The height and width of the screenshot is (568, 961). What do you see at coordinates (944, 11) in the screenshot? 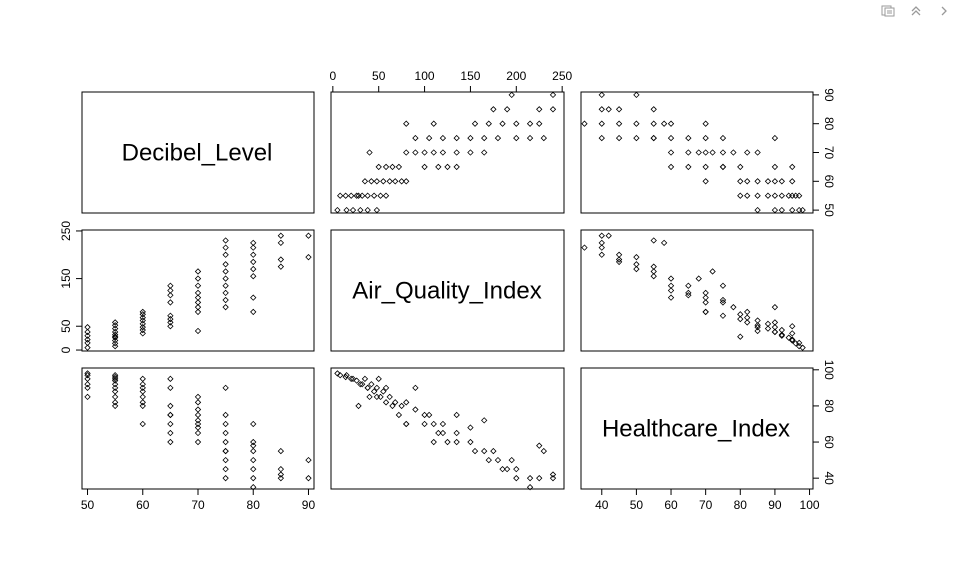
I see `chevron-right-icon` at bounding box center [944, 11].